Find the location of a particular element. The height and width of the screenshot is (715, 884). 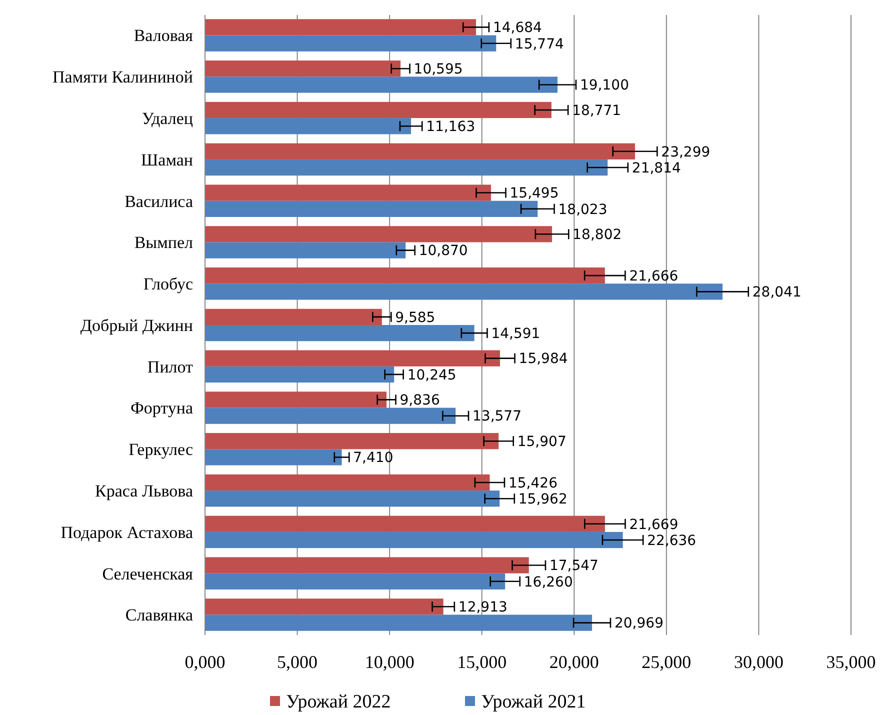

y-tick-label: Валовая is located at coordinates (164, 36).